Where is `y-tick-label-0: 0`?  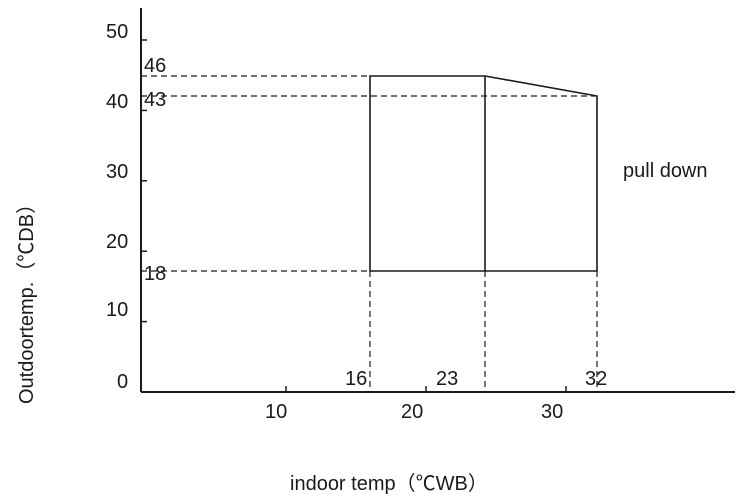 y-tick-label-0: 0 is located at coordinates (122, 382).